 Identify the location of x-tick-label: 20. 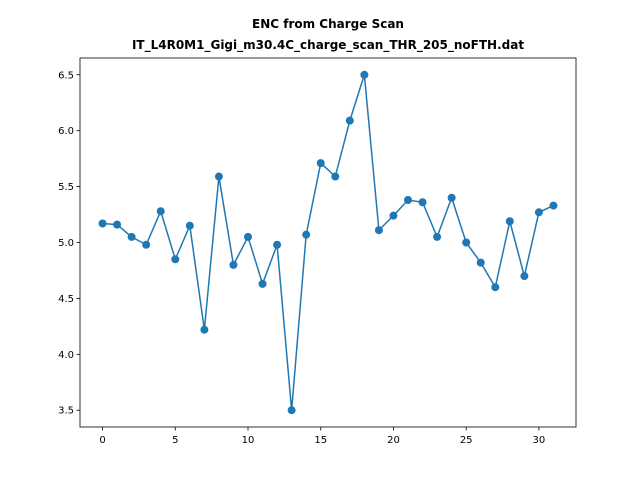
(393, 440).